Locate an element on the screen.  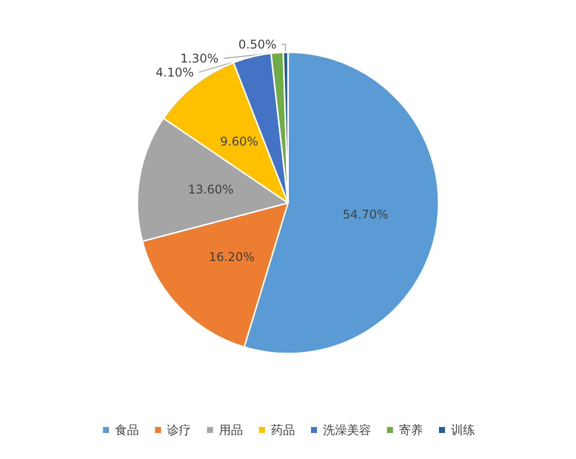
legend-label: 训练 is located at coordinates (463, 430).